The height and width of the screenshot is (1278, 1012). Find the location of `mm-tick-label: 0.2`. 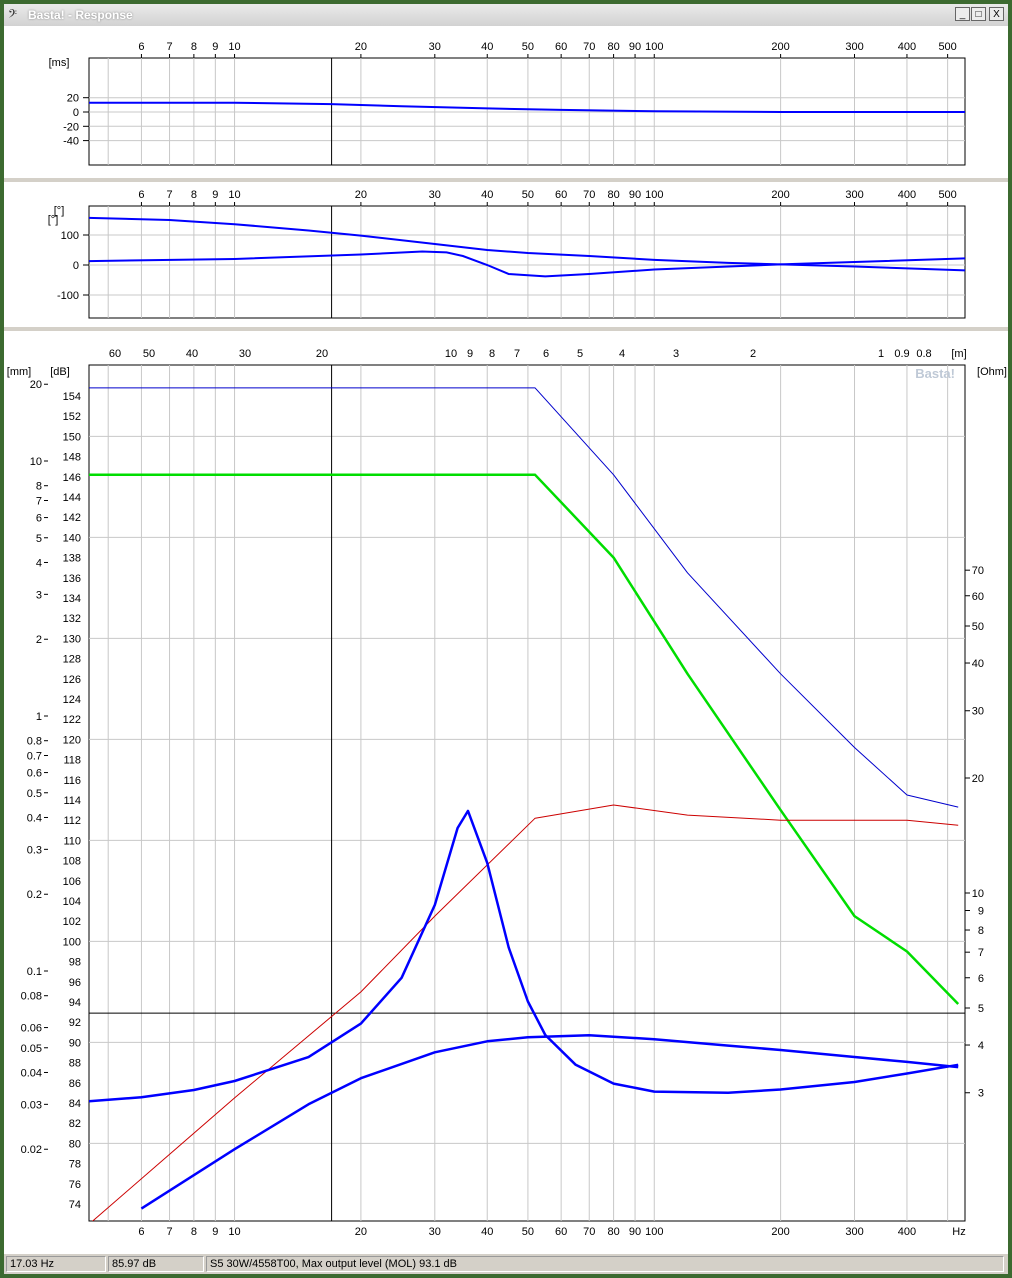

mm-tick-label: 0.2 is located at coordinates (34, 895).